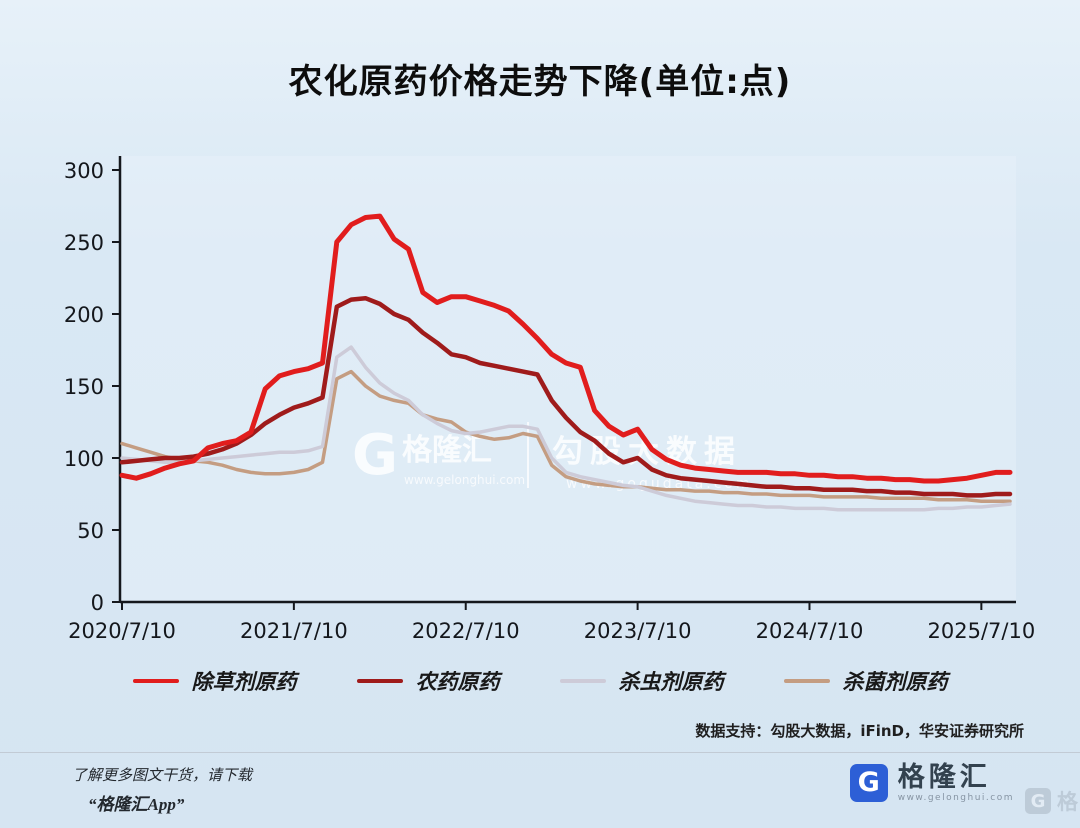  What do you see at coordinates (955, 798) in the screenshot?
I see `brand-url: www.gelonghui.com` at bounding box center [955, 798].